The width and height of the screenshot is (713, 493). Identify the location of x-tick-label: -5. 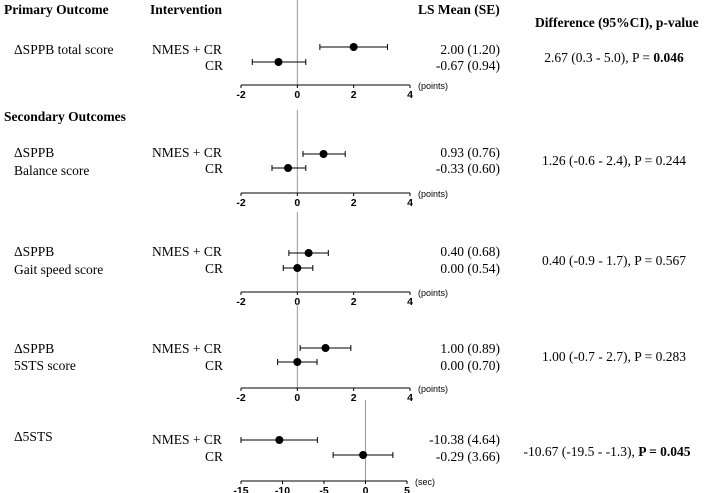
(323, 489).